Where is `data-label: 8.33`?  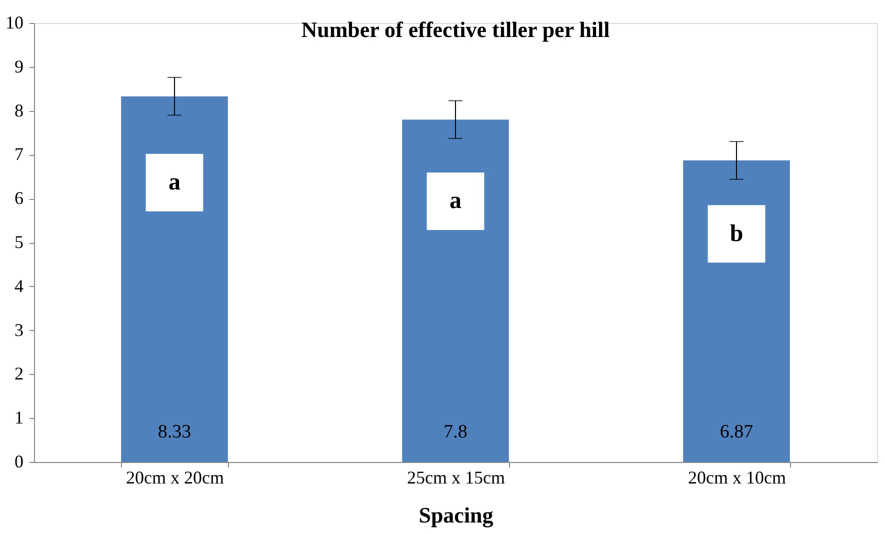 data-label: 8.33 is located at coordinates (175, 431).